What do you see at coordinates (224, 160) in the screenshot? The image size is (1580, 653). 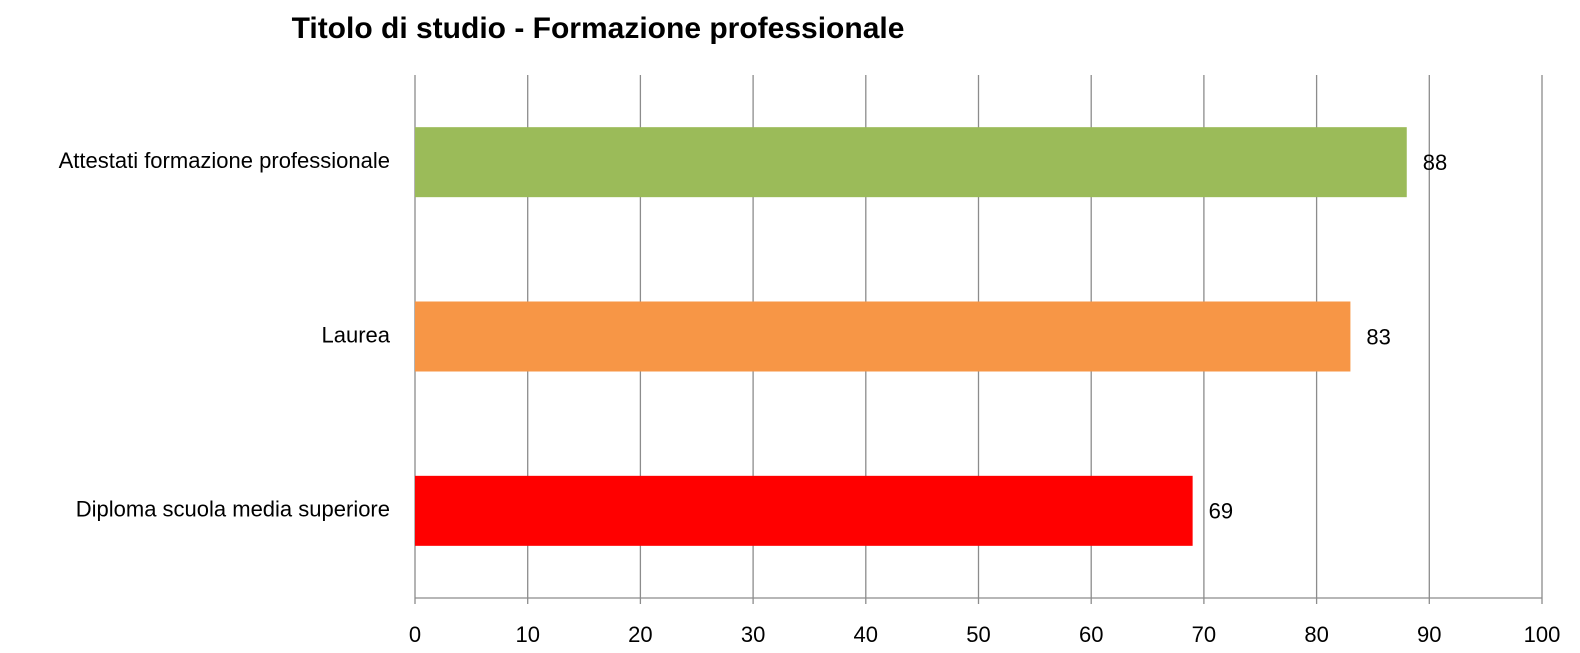 I see `y-tick-label: Attestati formazione professionale` at bounding box center [224, 160].